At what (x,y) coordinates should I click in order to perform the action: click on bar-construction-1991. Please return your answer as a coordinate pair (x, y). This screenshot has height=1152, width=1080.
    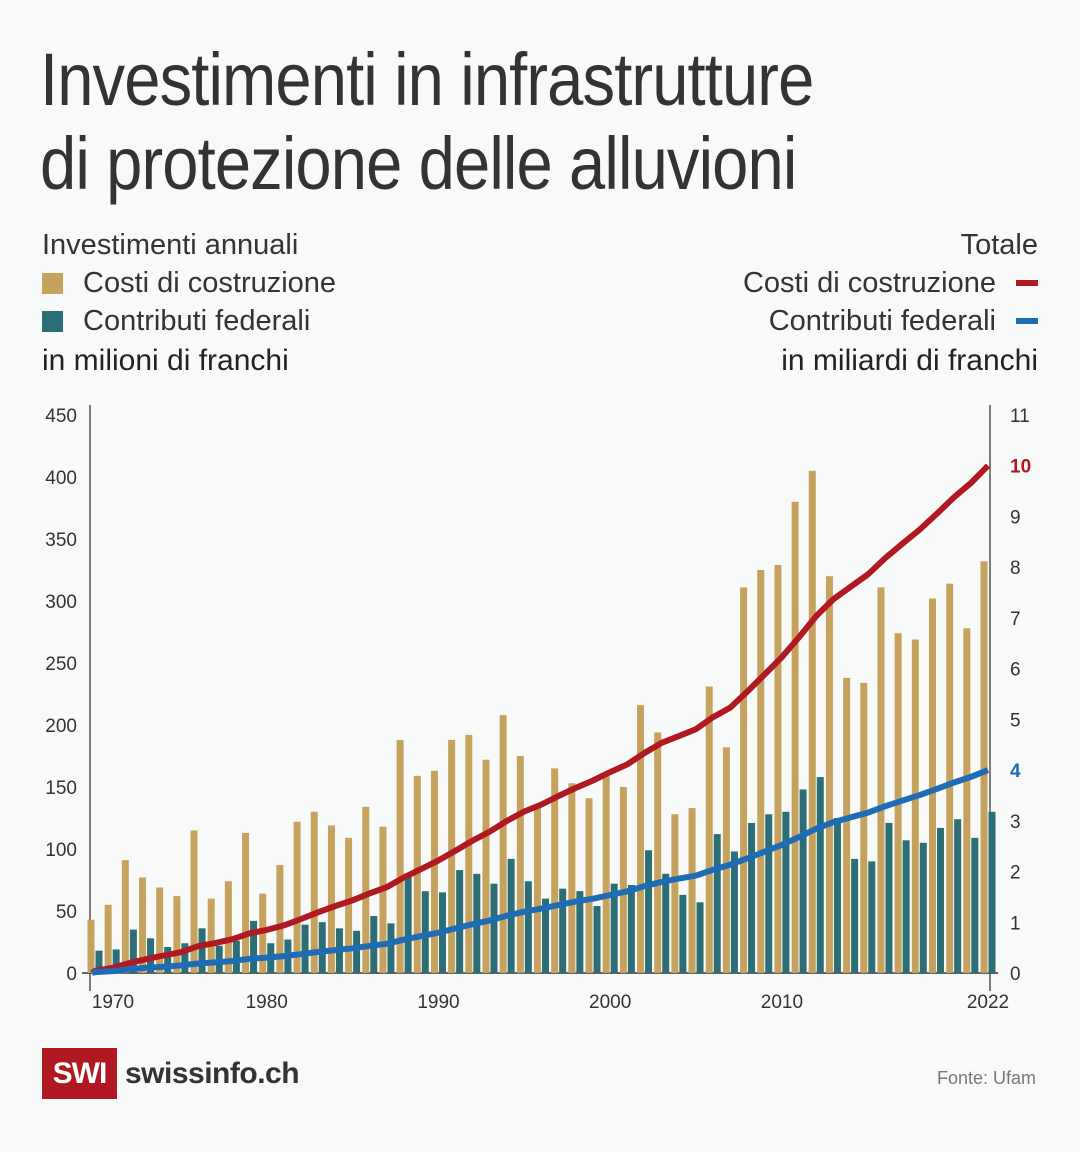
    Looking at the image, I should click on (452, 856).